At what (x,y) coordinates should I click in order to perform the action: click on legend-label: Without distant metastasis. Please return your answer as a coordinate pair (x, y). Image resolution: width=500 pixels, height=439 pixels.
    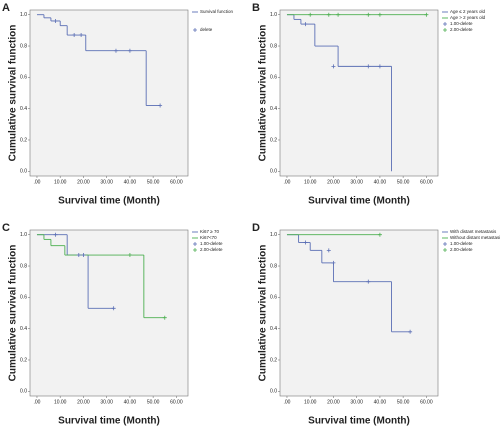
    Looking at the image, I should click on (475, 237).